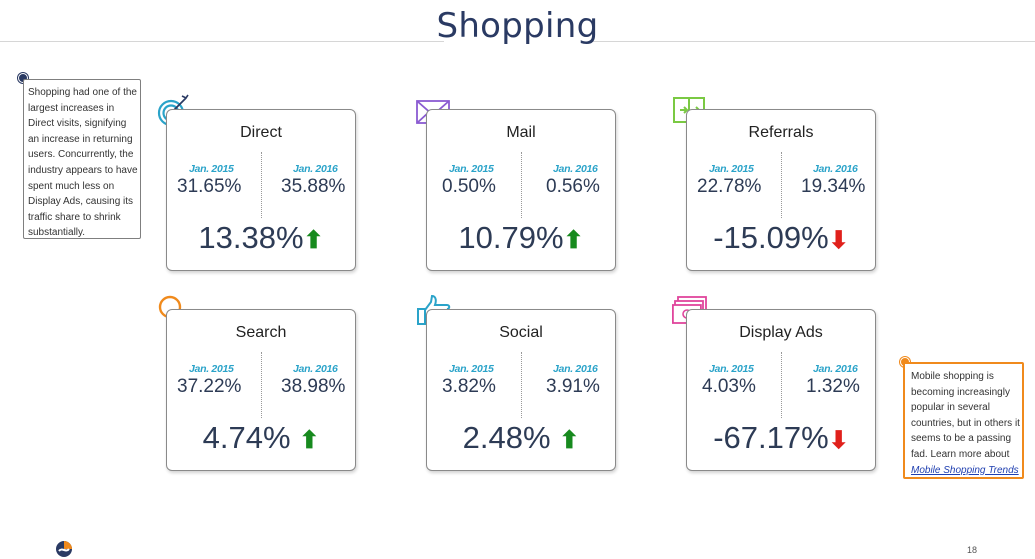 The width and height of the screenshot is (1035, 559). Describe the element at coordinates (251, 237) in the screenshot. I see `change-number: 13.38%` at that location.